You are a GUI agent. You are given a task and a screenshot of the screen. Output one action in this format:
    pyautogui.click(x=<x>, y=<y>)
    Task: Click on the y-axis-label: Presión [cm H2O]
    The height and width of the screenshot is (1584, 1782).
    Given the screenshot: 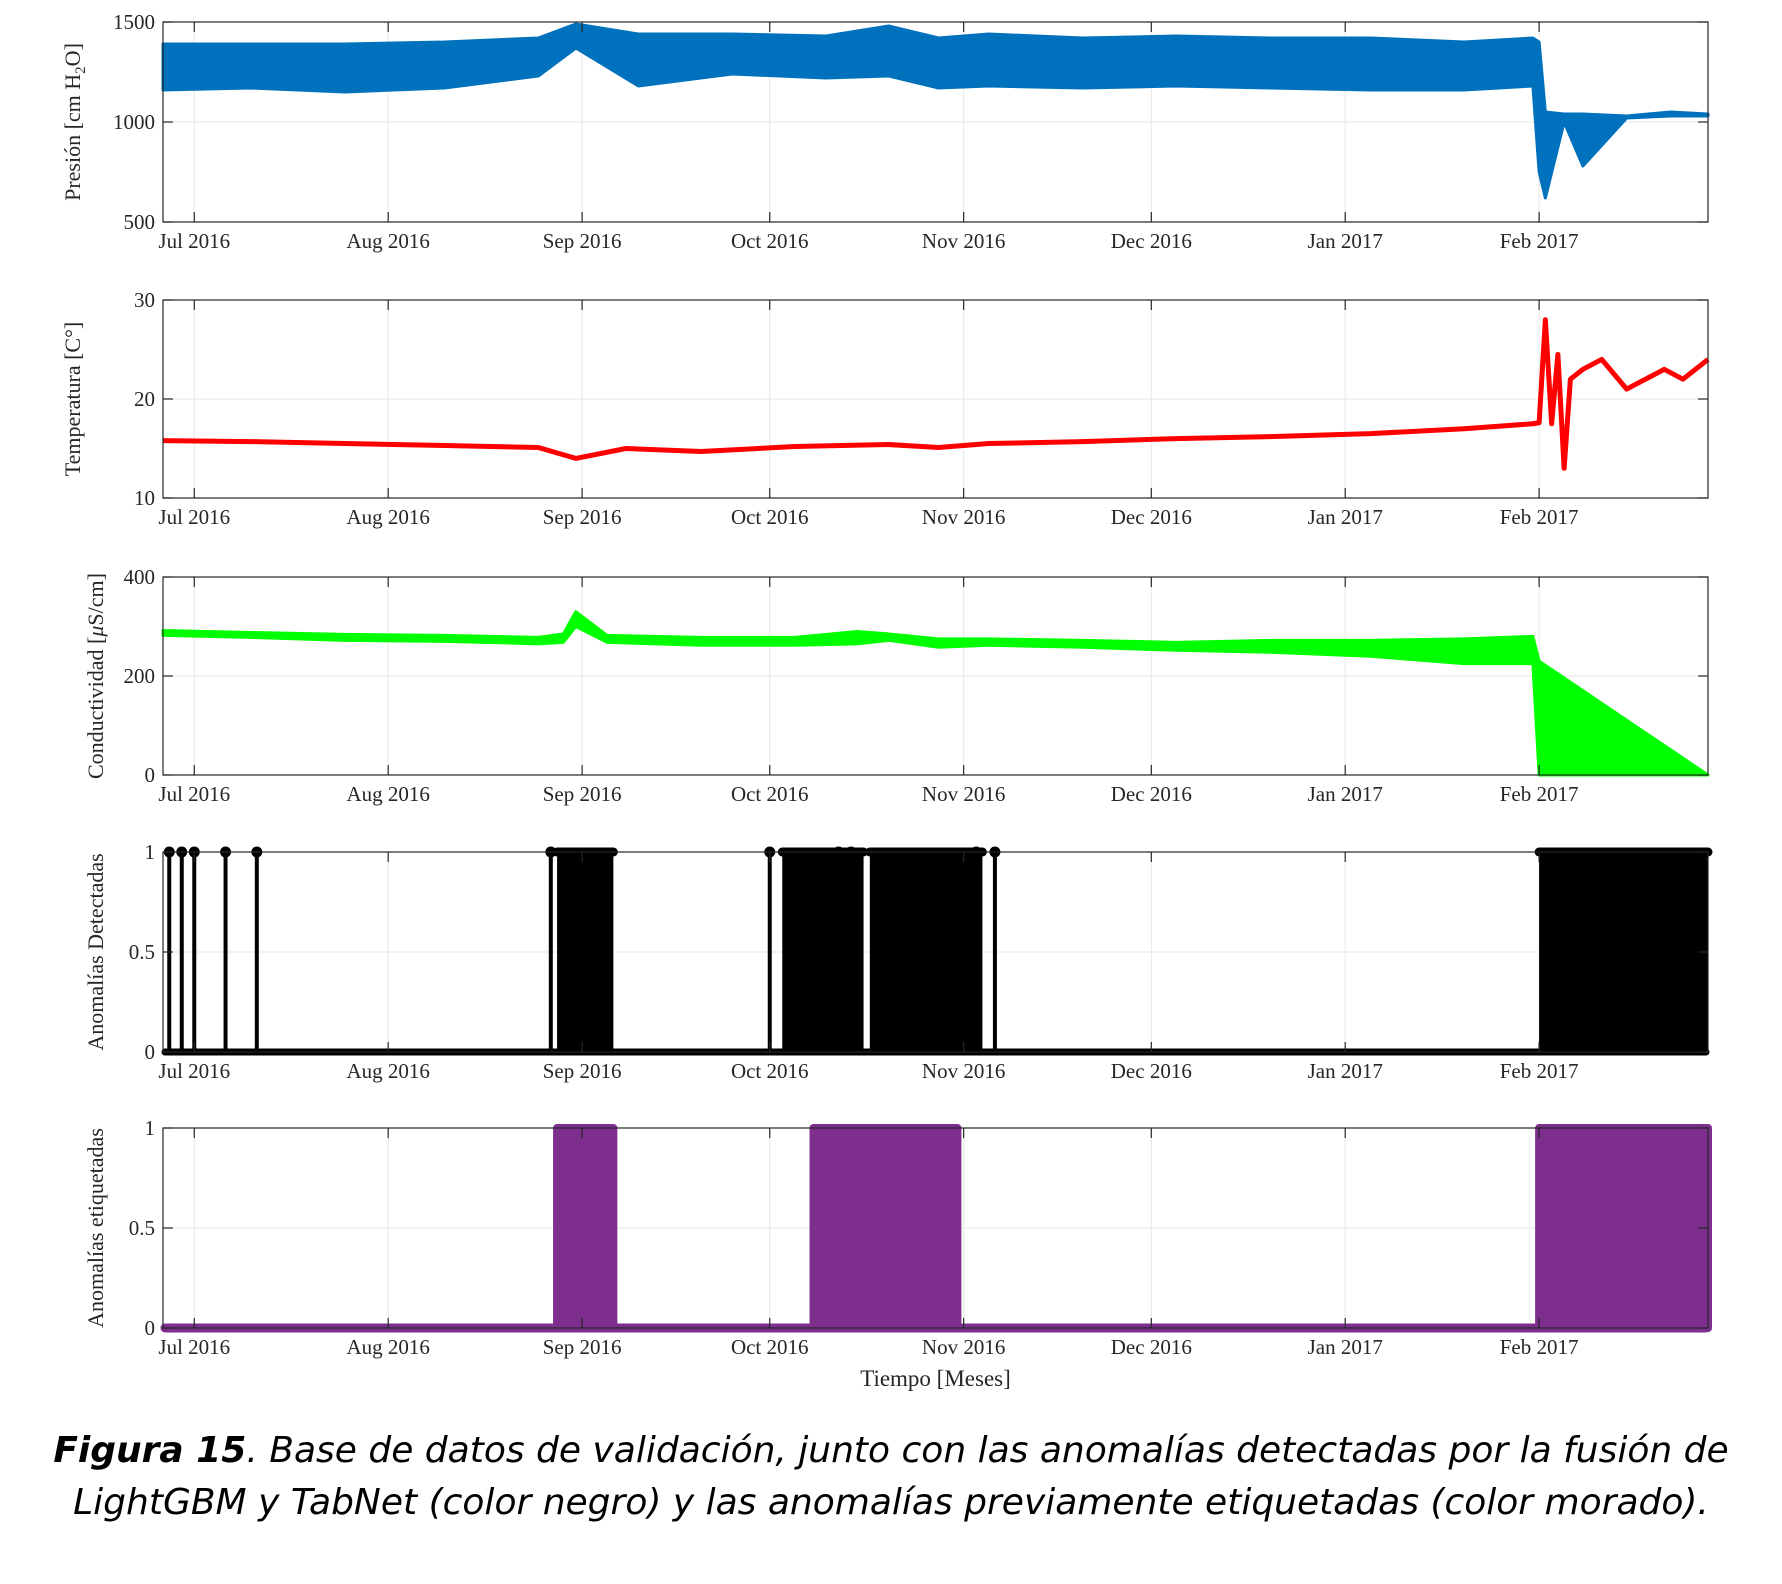 What is the action you would take?
    pyautogui.click(x=74, y=122)
    